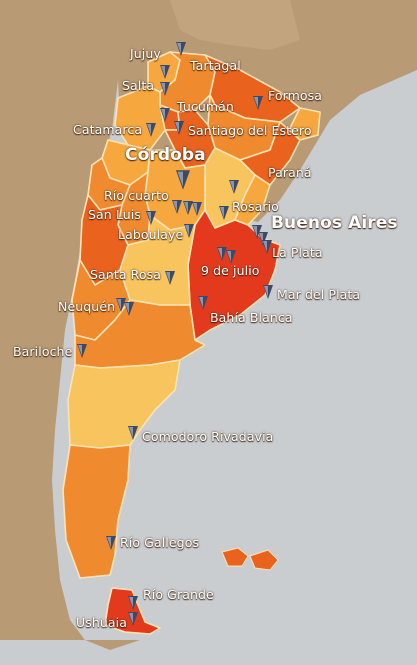 The height and width of the screenshot is (665, 417). I want to click on city-label-riogrande: Río Grande, so click(178, 594).